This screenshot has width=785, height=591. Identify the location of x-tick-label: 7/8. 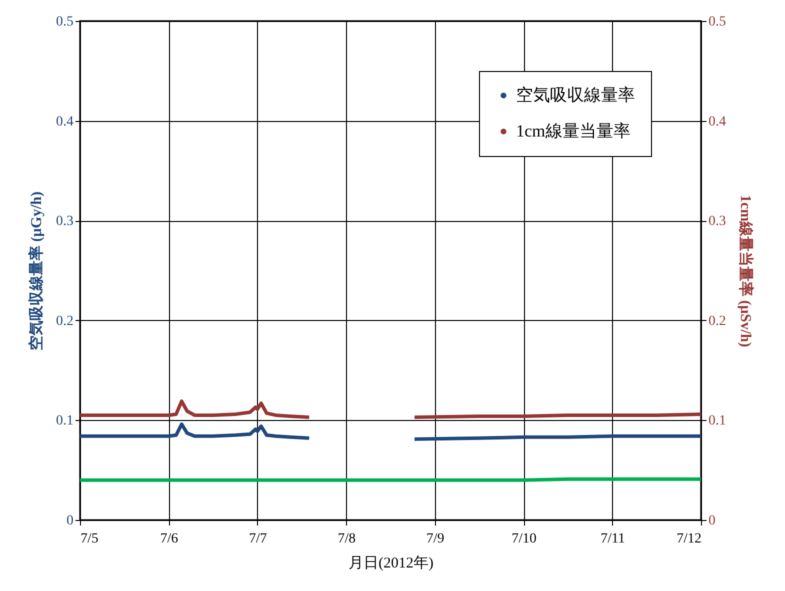
(347, 539).